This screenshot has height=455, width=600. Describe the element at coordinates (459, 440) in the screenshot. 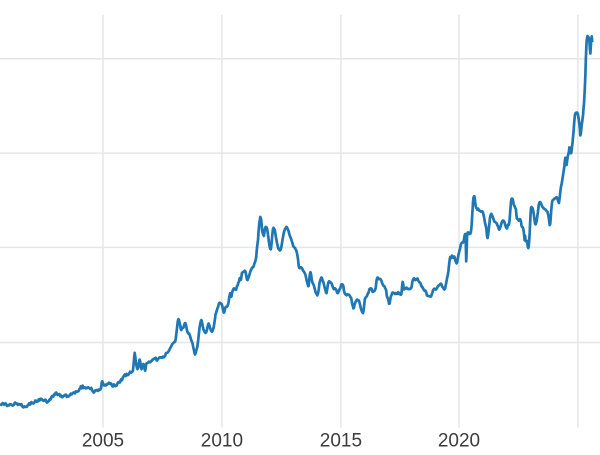

I see `svg-text: 2020` at that location.